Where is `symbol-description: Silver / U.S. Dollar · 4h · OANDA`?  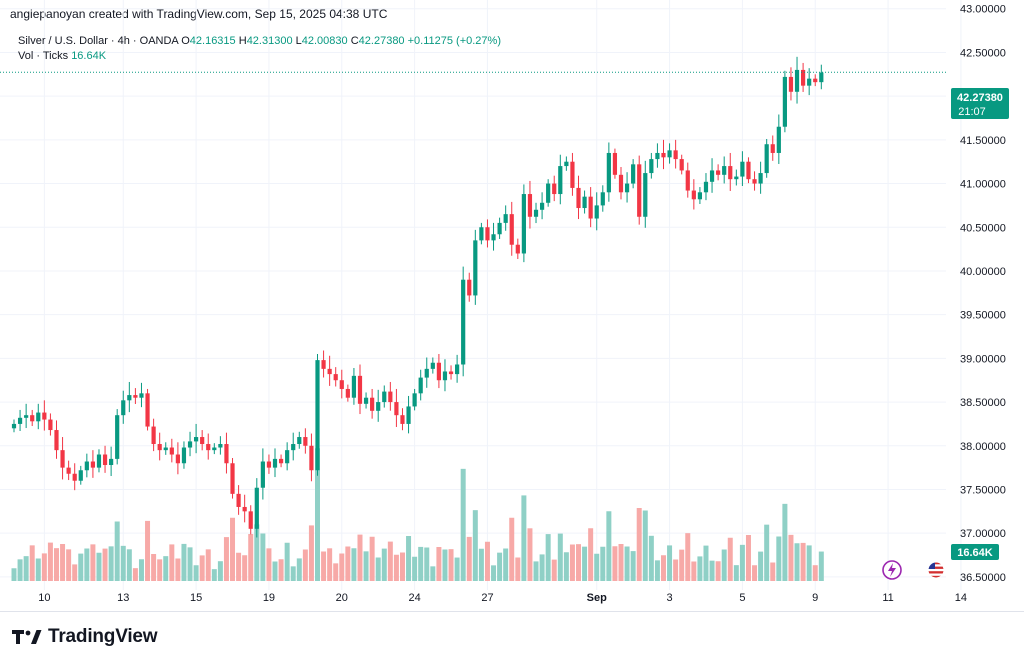 symbol-description: Silver / U.S. Dollar · 4h · OANDA is located at coordinates (98, 41).